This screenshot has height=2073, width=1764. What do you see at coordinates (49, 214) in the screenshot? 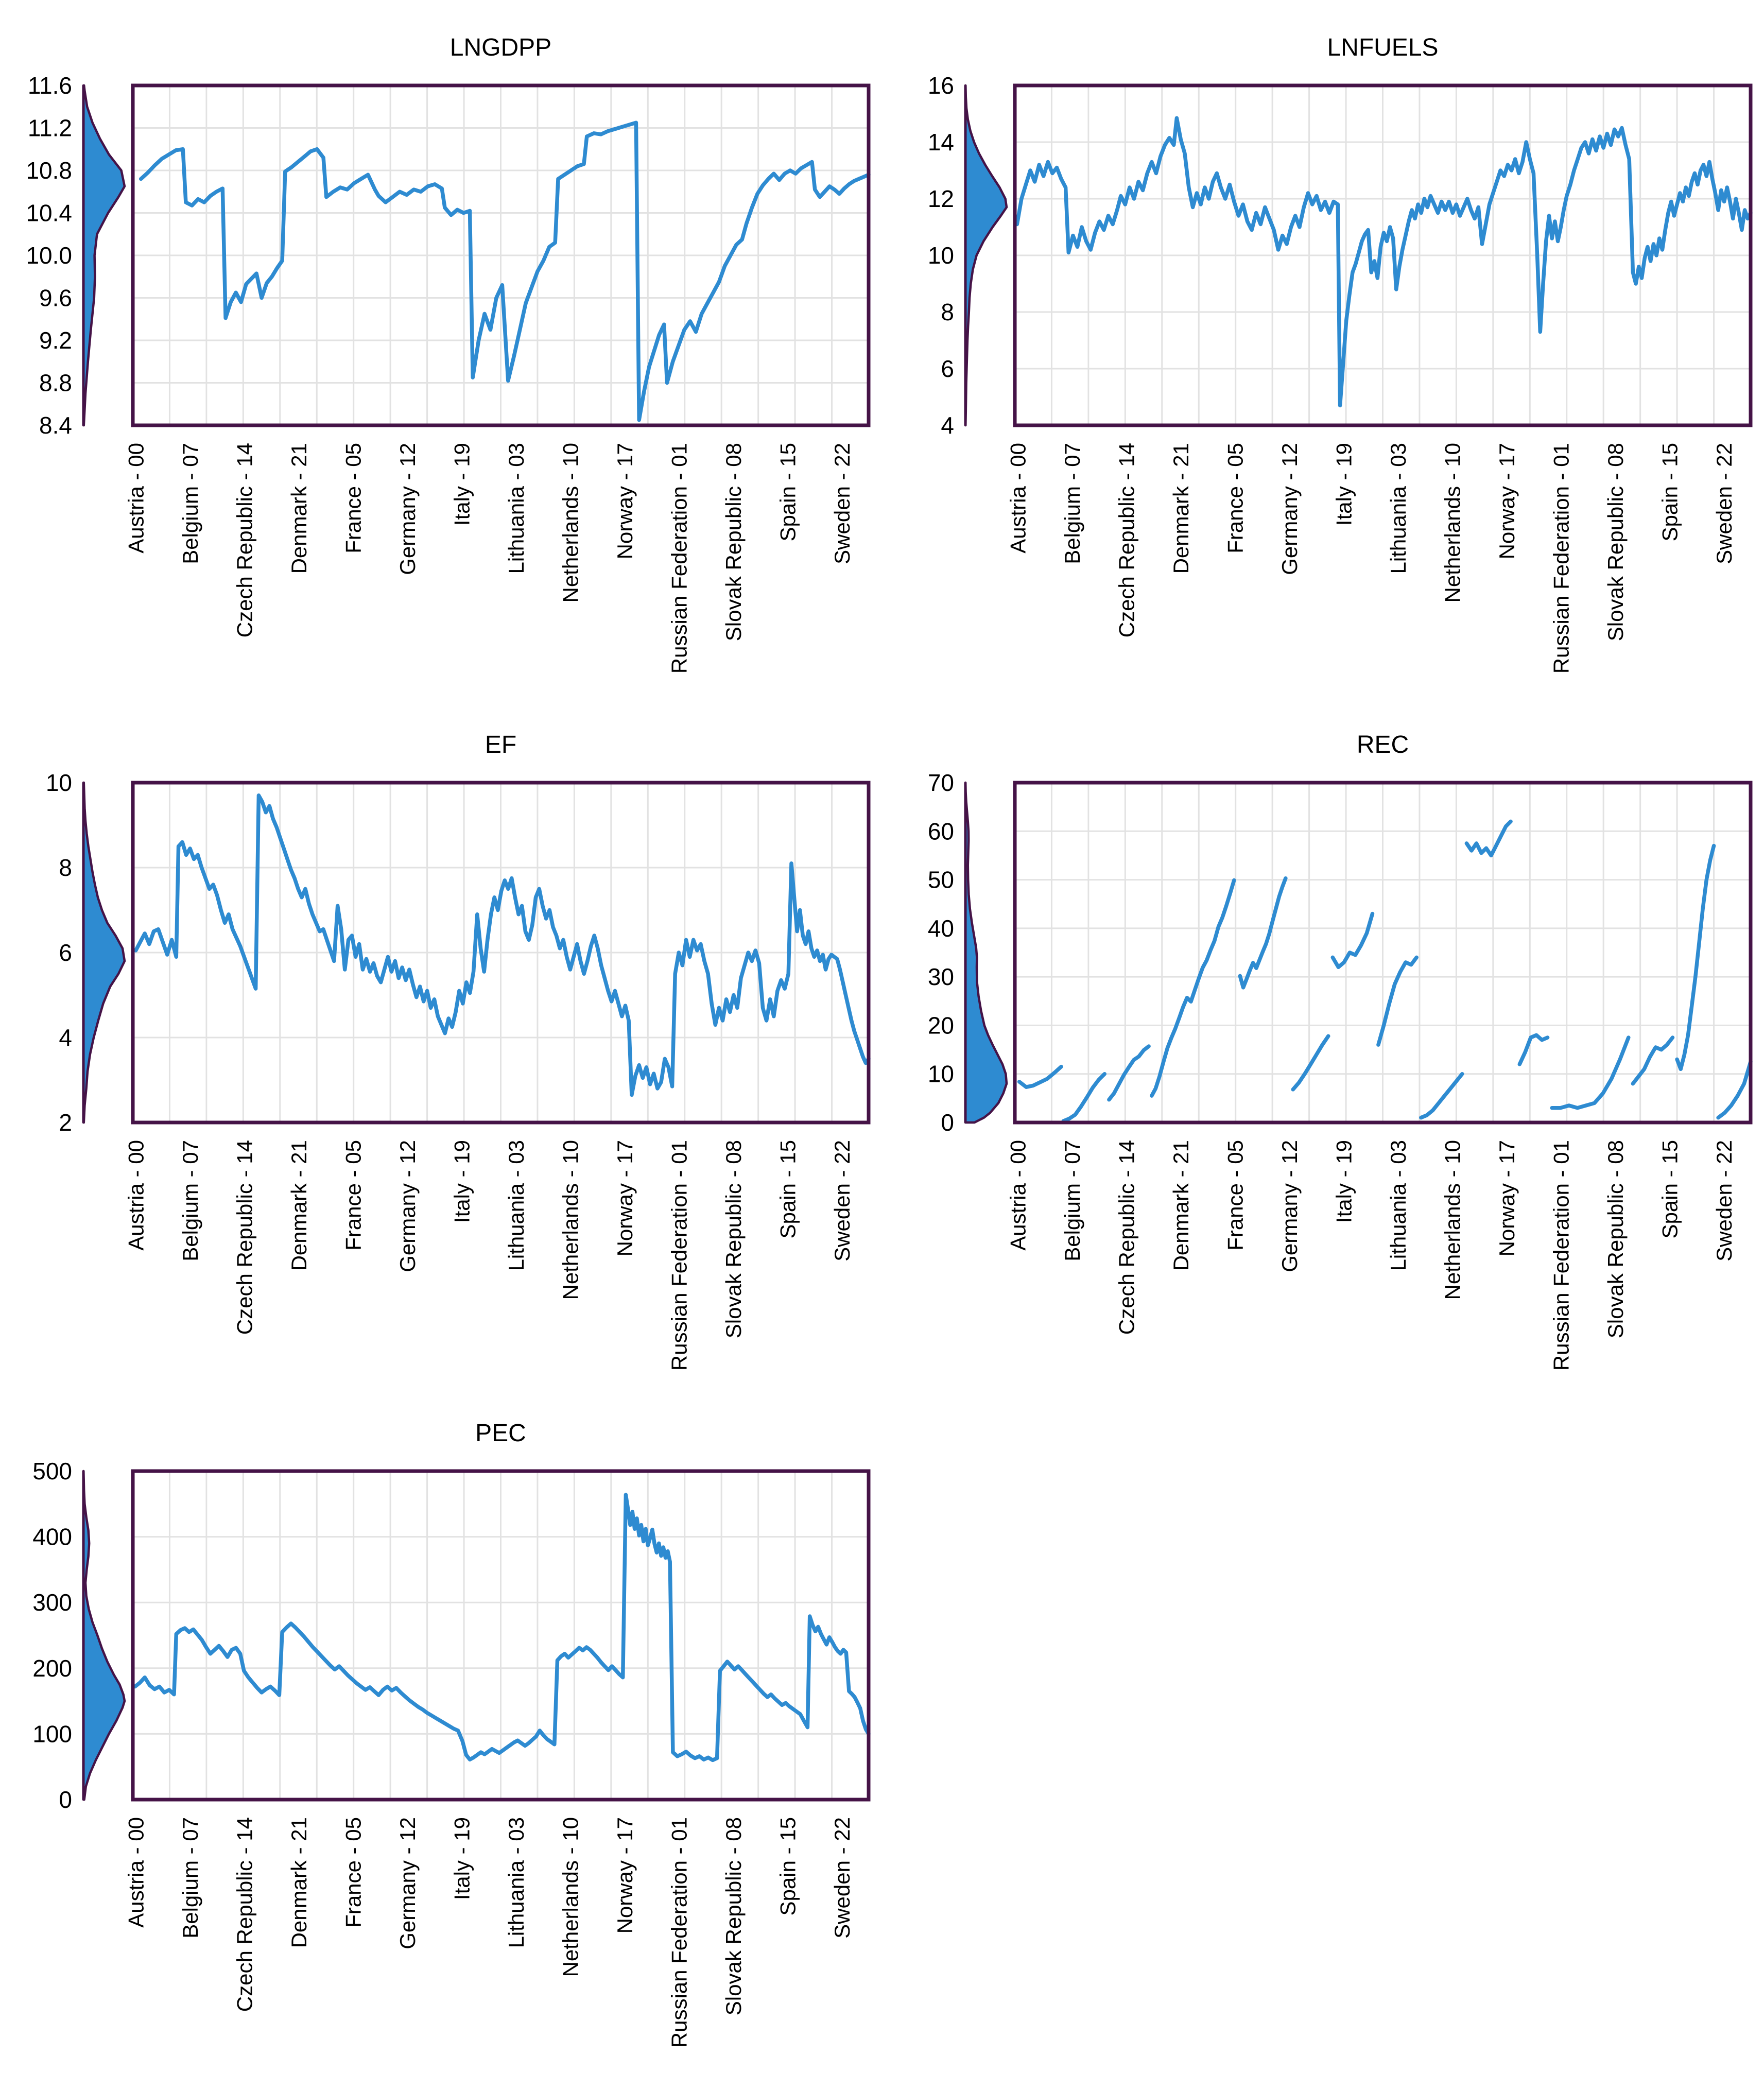
I see `y-tick-label: 10.4` at bounding box center [49, 214].